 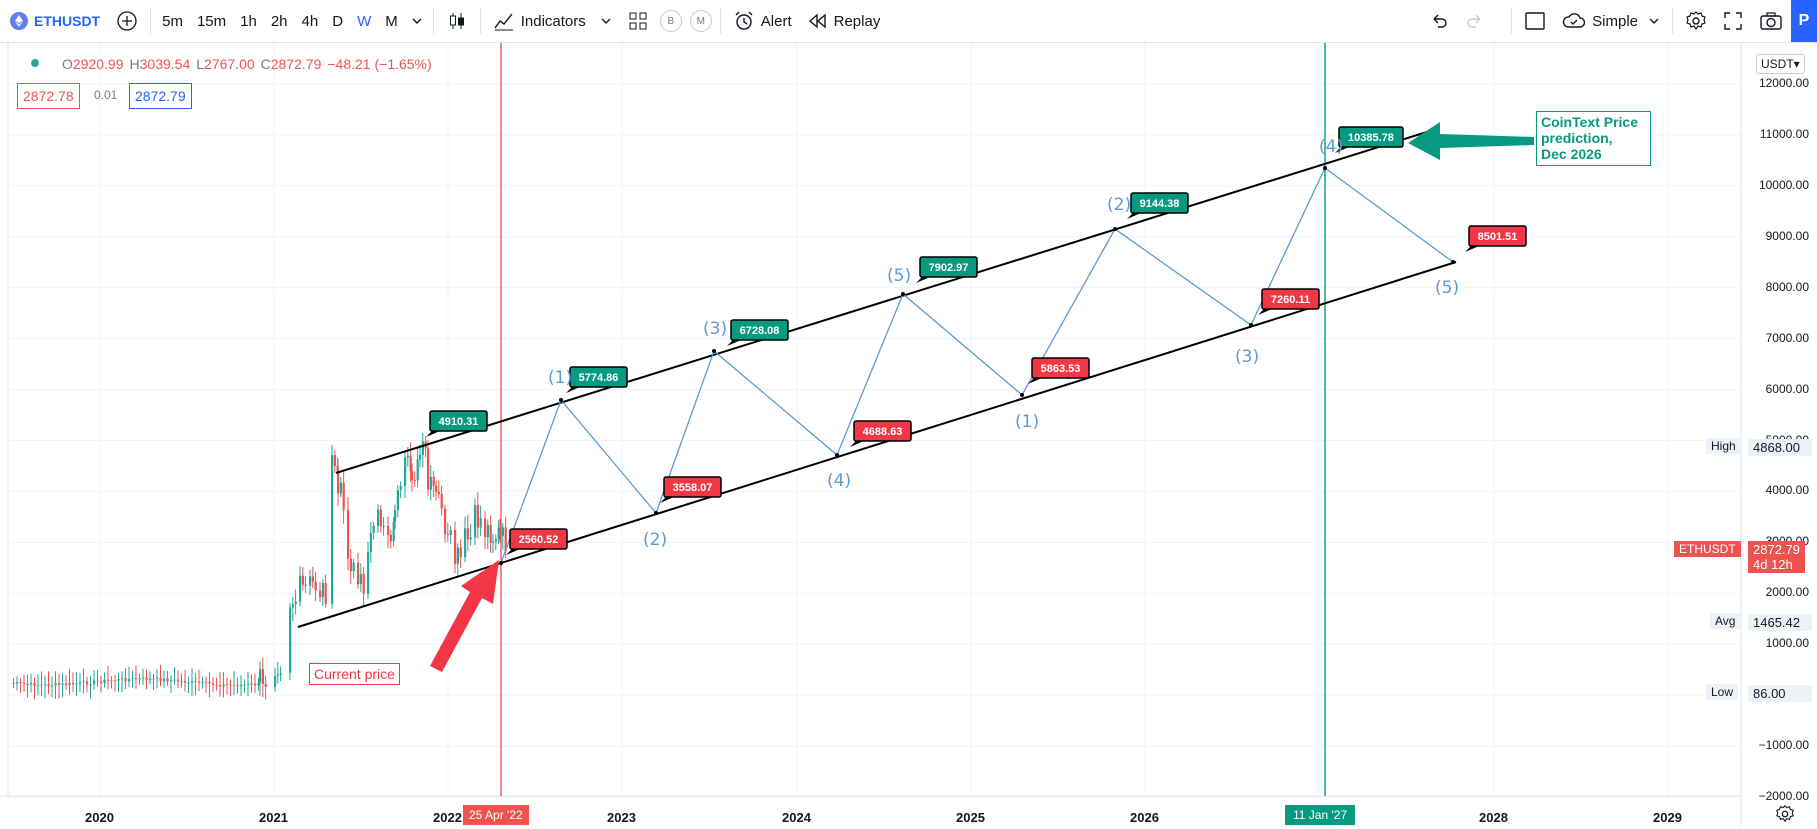 I want to click on ethereum-icon, so click(x=19, y=21).